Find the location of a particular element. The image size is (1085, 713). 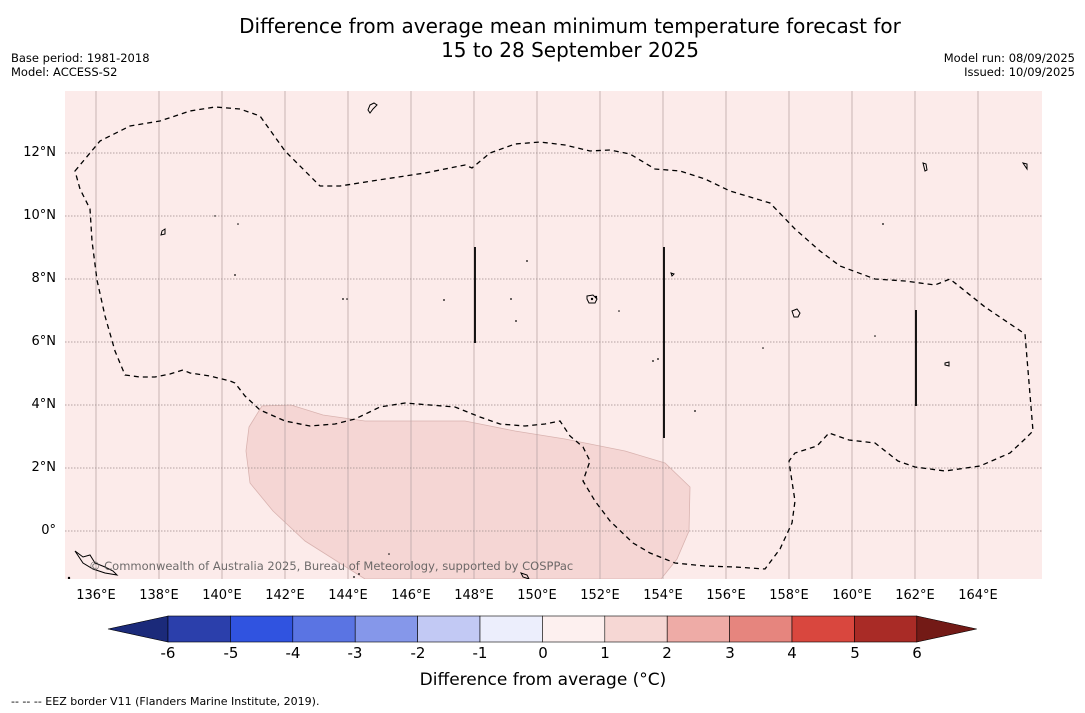

colorbar-tick: 6 is located at coordinates (917, 653).